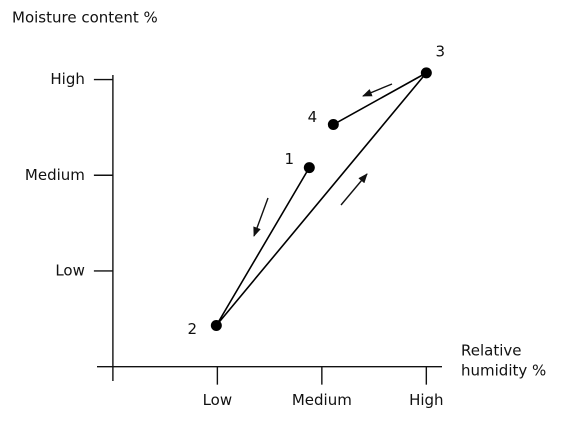 Image resolution: width=563 pixels, height=440 pixels. What do you see at coordinates (290, 159) in the screenshot?
I see `point-label: 1` at bounding box center [290, 159].